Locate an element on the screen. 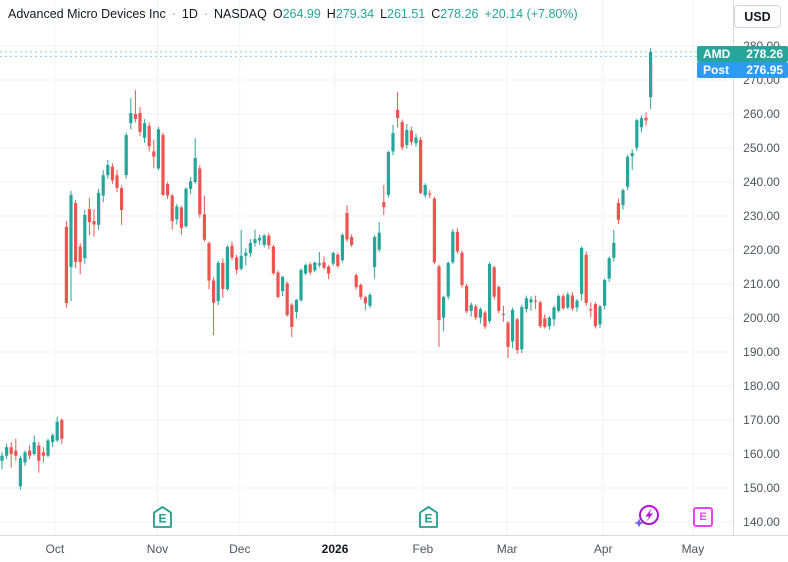 The image size is (788, 562). exchange-label: NASDAQ is located at coordinates (240, 14).